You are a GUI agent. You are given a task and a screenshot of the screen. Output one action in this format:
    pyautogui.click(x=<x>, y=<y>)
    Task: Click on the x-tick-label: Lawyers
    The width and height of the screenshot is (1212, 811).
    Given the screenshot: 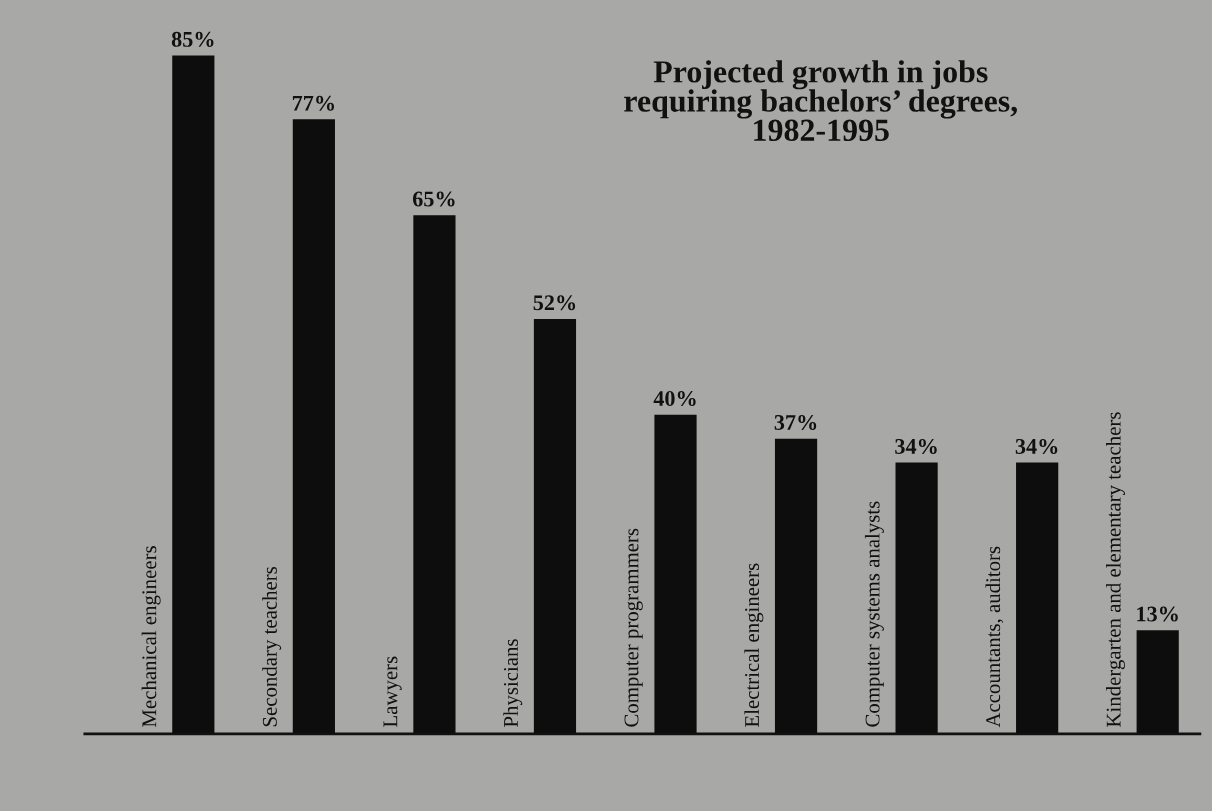 What is the action you would take?
    pyautogui.click(x=392, y=691)
    